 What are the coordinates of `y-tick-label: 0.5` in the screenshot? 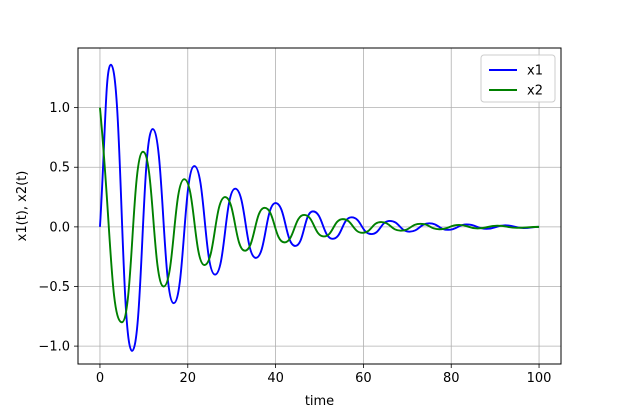 It's located at (59, 168).